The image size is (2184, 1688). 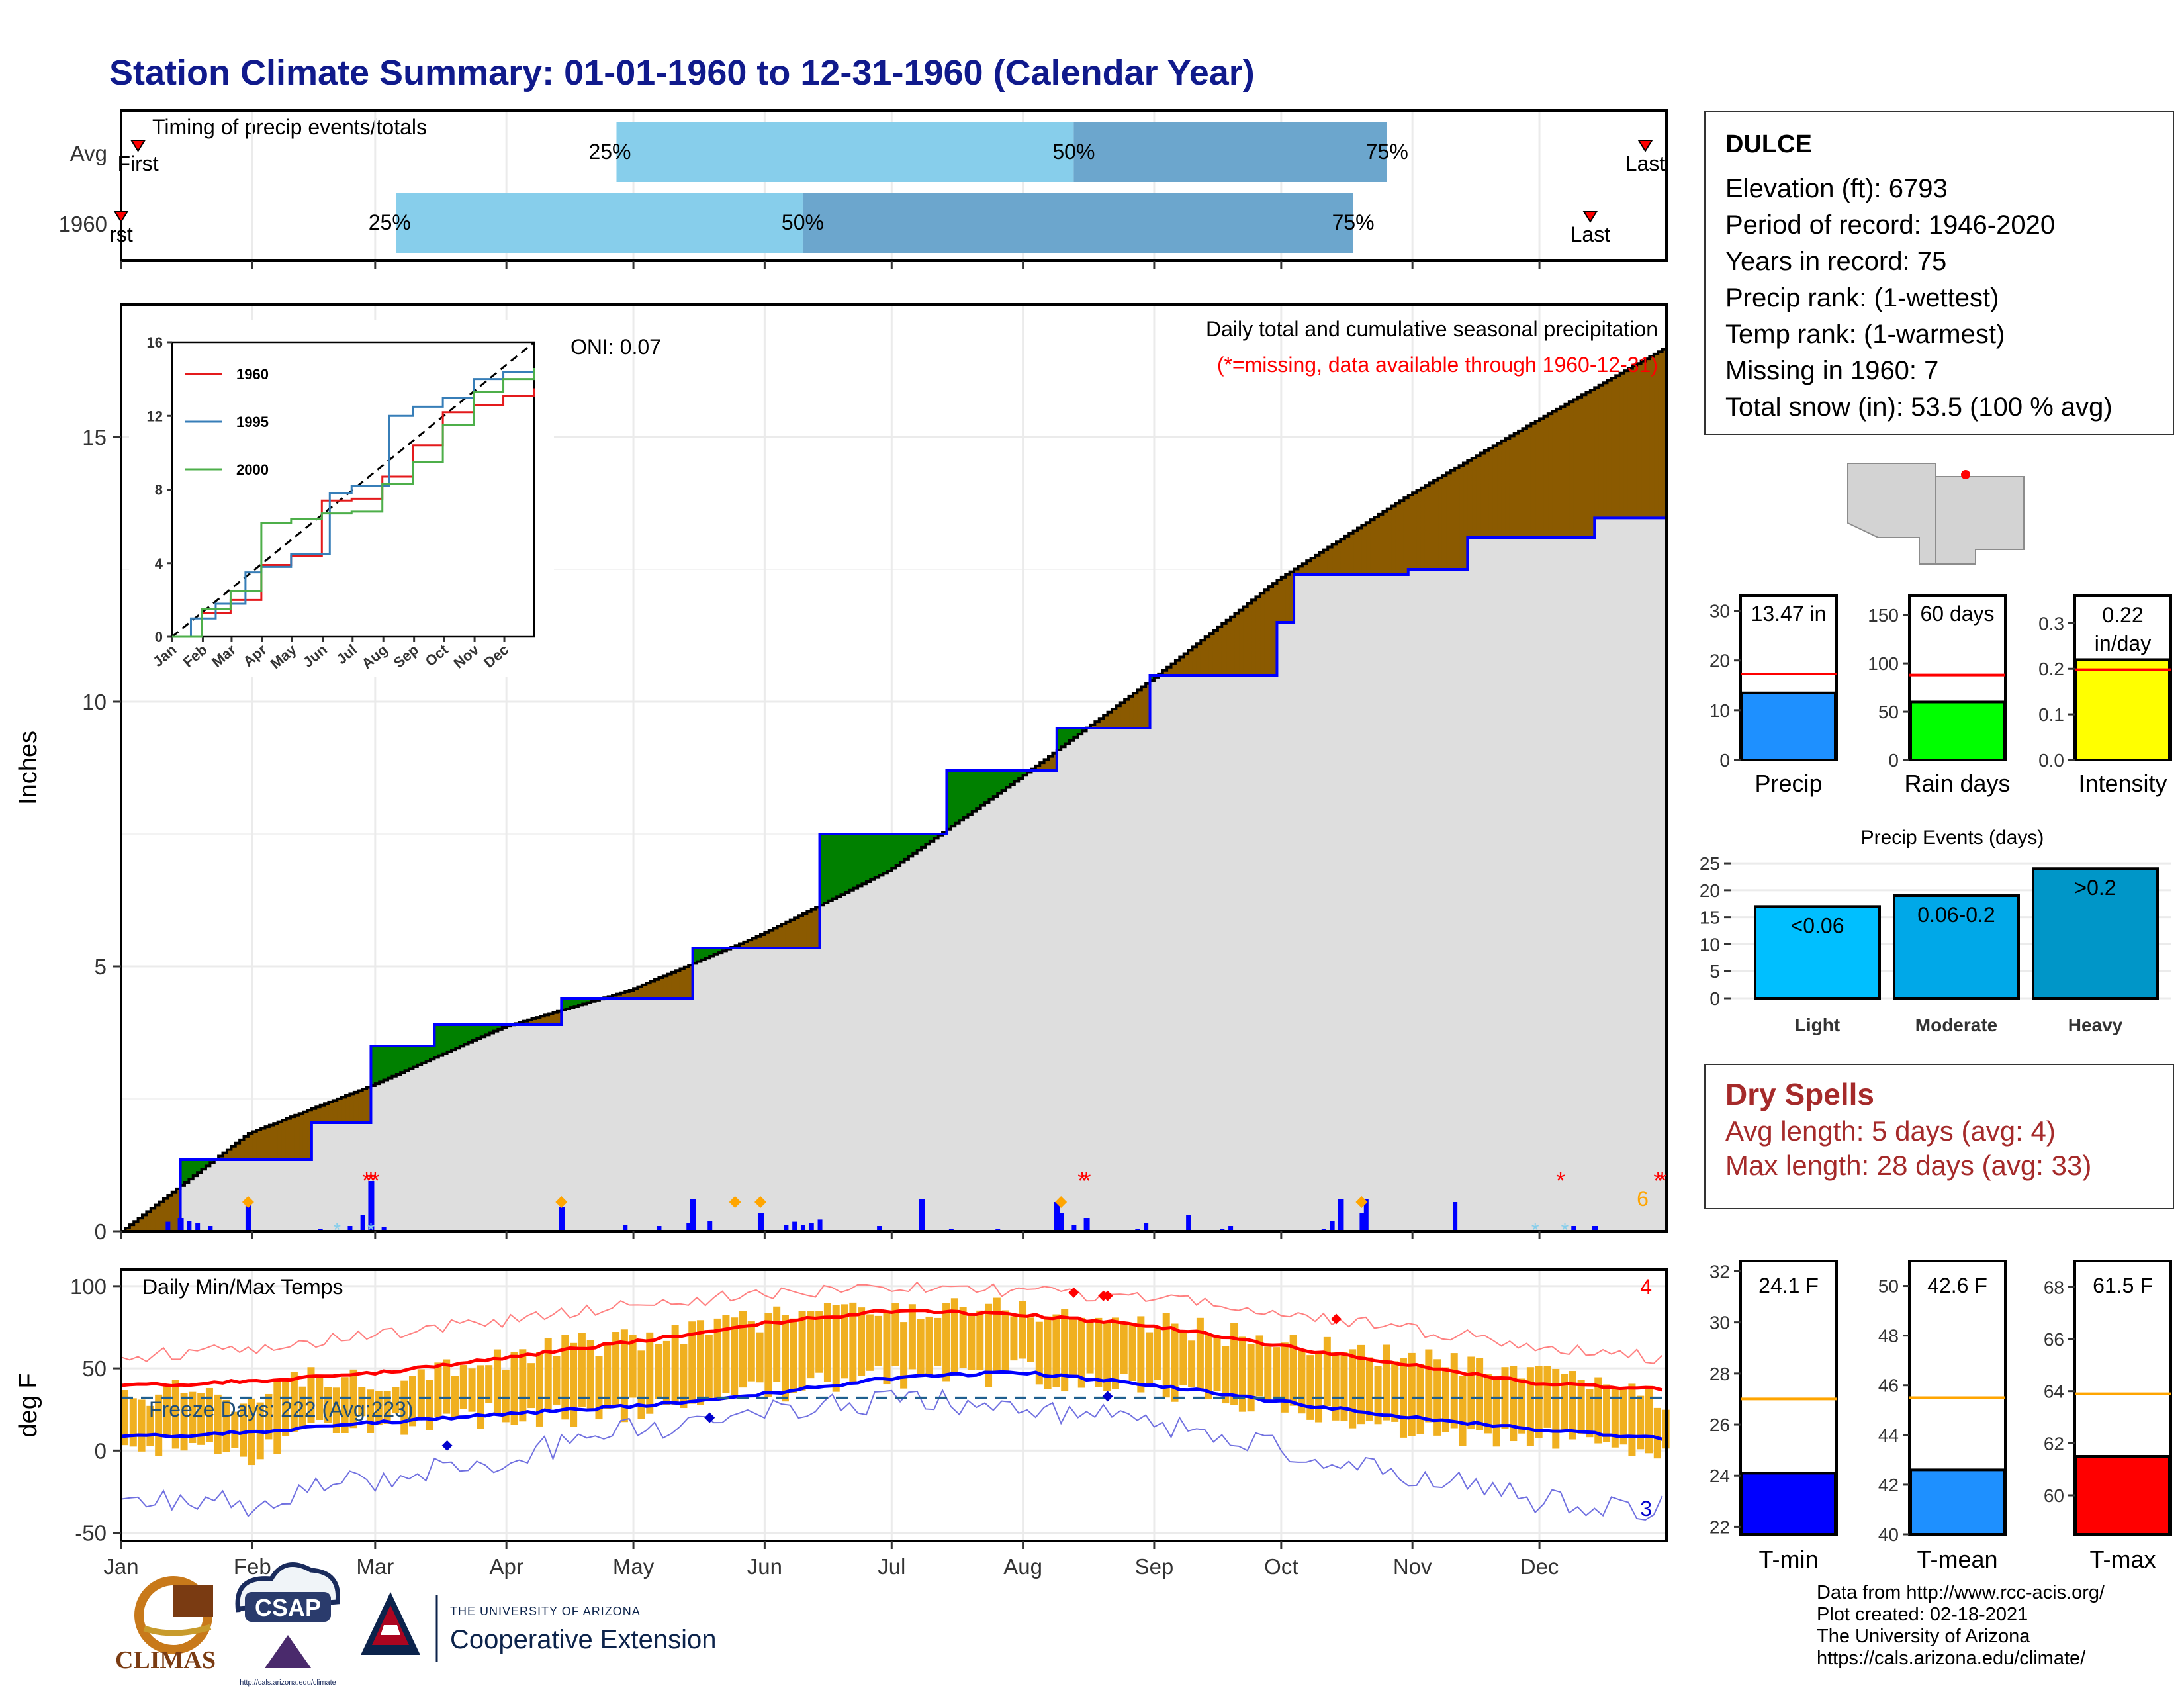 What do you see at coordinates (2054, 1392) in the screenshot?
I see `temp-summary-ytick-label: 64` at bounding box center [2054, 1392].